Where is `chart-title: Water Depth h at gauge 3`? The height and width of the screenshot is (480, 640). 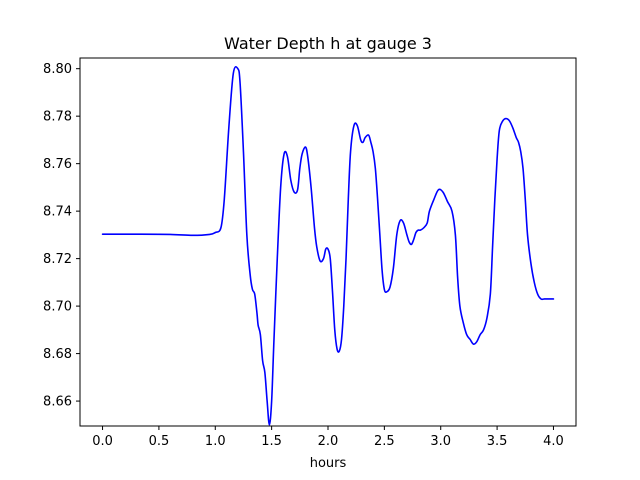
chart-title: Water Depth h at gauge 3 is located at coordinates (328, 43).